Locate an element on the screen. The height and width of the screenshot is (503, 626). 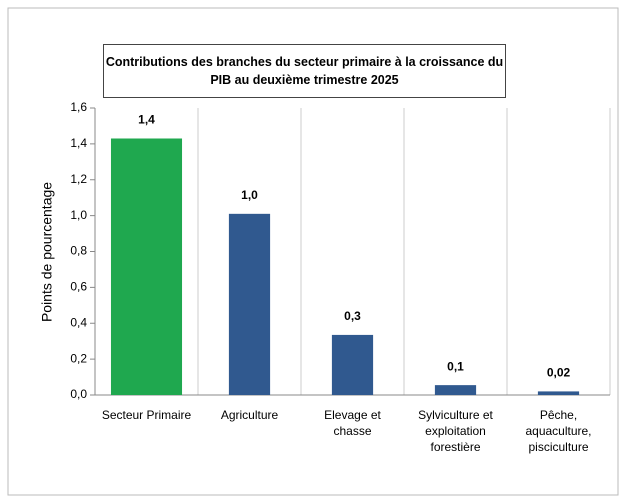
y-tick-label: 1,0 is located at coordinates (78, 215).